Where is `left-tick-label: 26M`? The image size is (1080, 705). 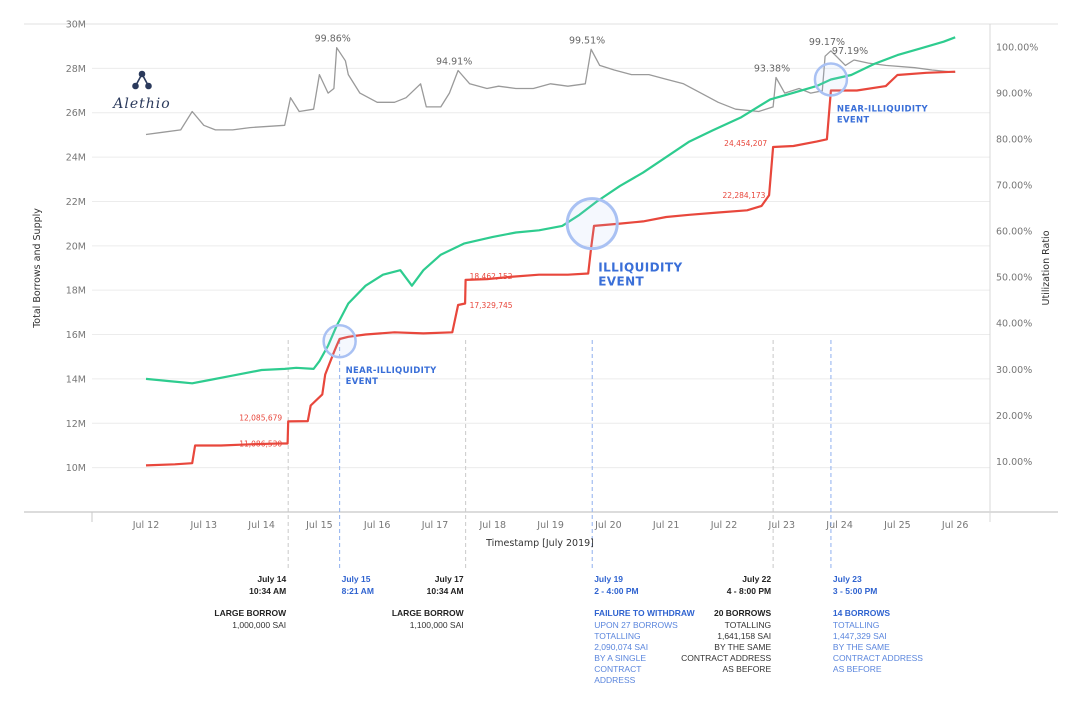
left-tick-label: 26M is located at coordinates (76, 113).